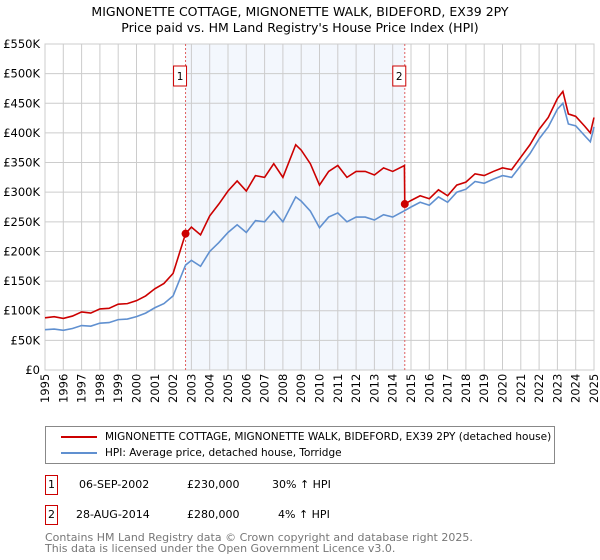  I want to click on x-tick-label: 2024, so click(576, 388).